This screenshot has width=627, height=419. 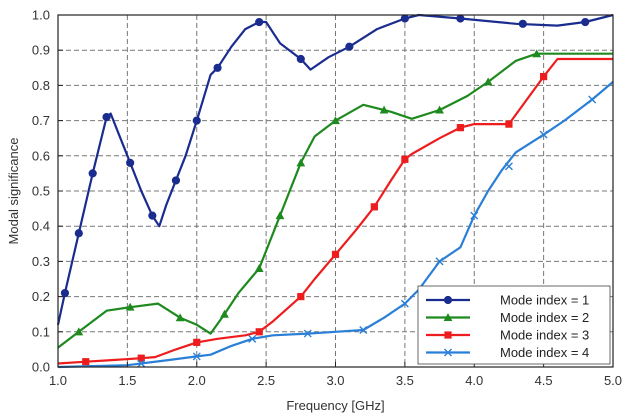 I want to click on x-tick-label: 2.0, so click(x=197, y=380).